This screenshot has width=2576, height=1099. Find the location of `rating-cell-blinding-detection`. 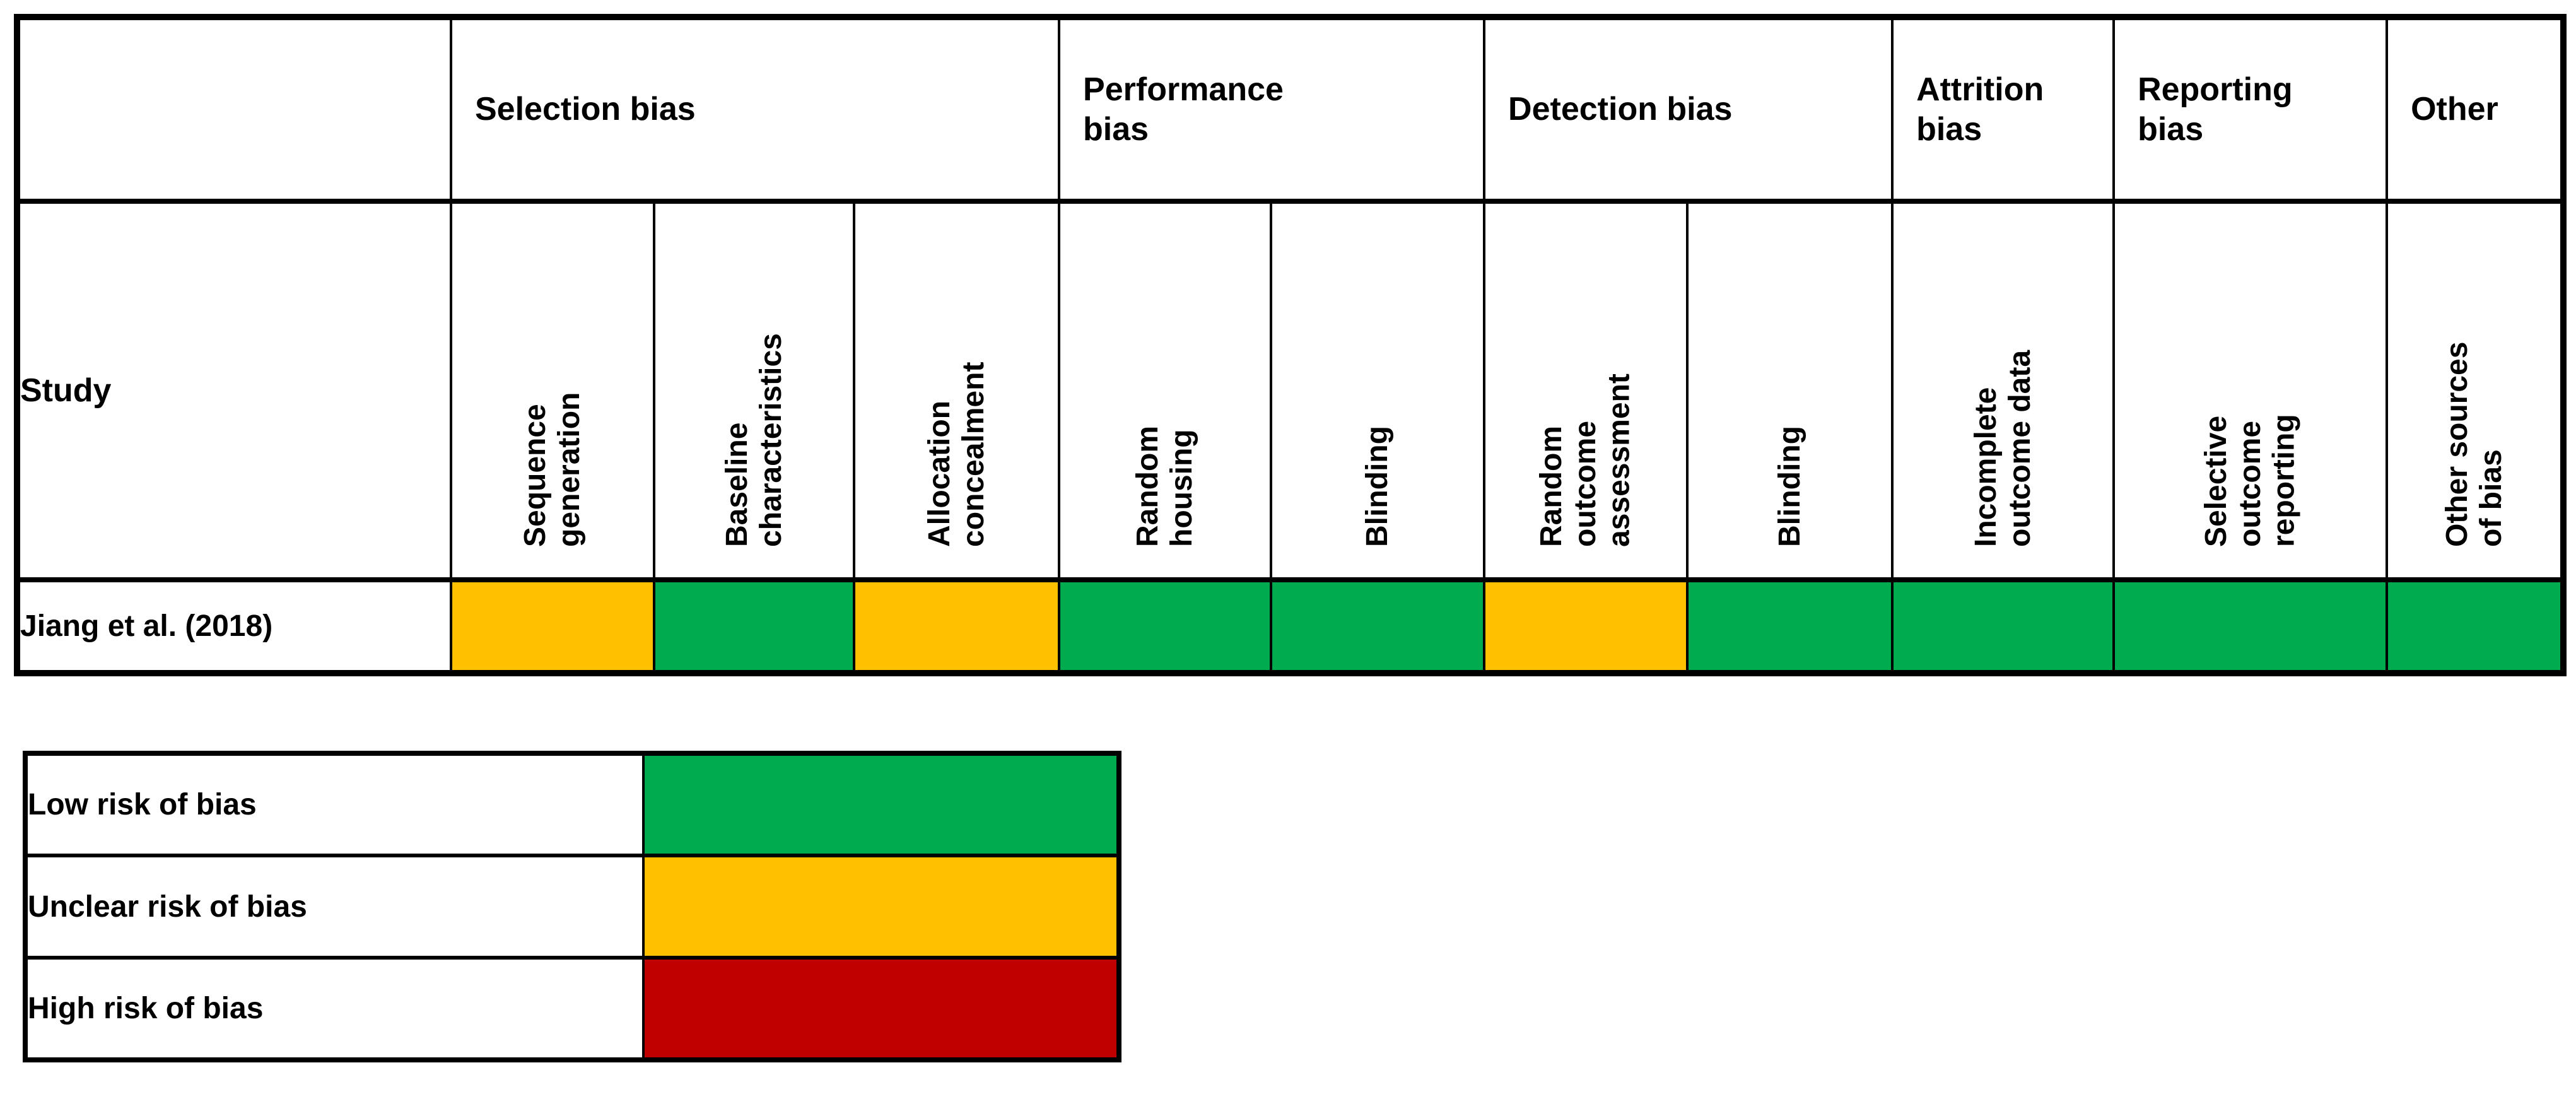

rating-cell-blinding-detection is located at coordinates (1790, 625).